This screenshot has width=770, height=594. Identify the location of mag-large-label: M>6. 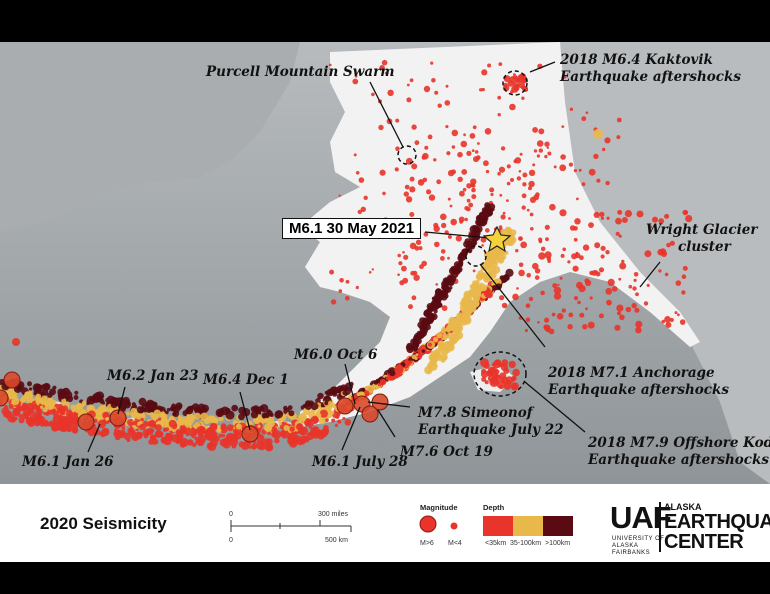
(427, 543).